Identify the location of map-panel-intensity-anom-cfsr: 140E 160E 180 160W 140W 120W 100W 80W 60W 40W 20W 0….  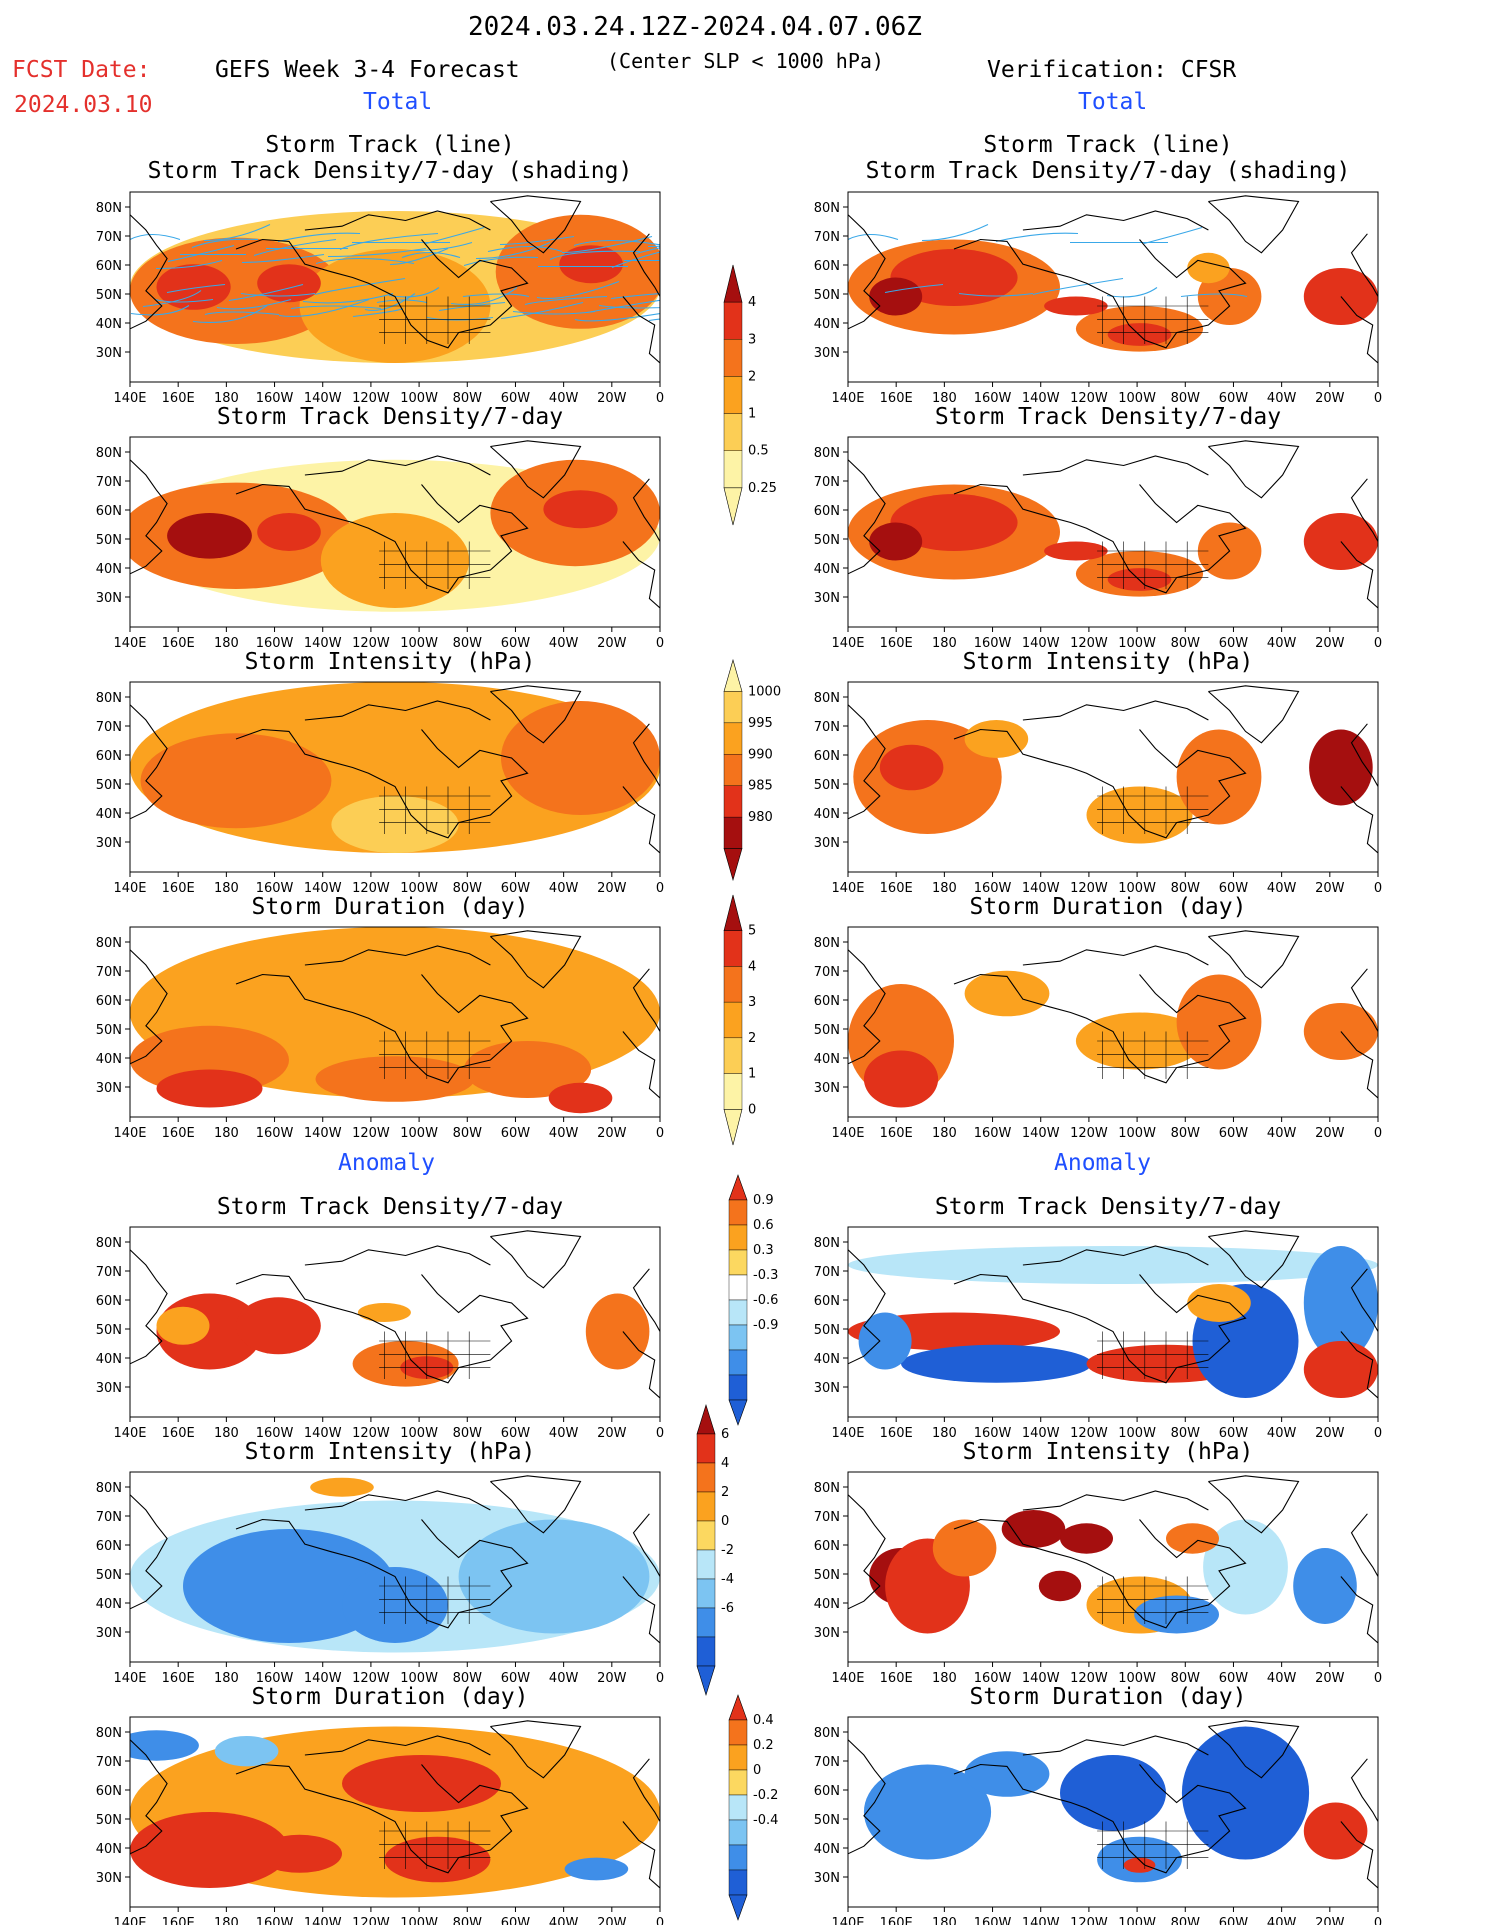
(1098, 1578).